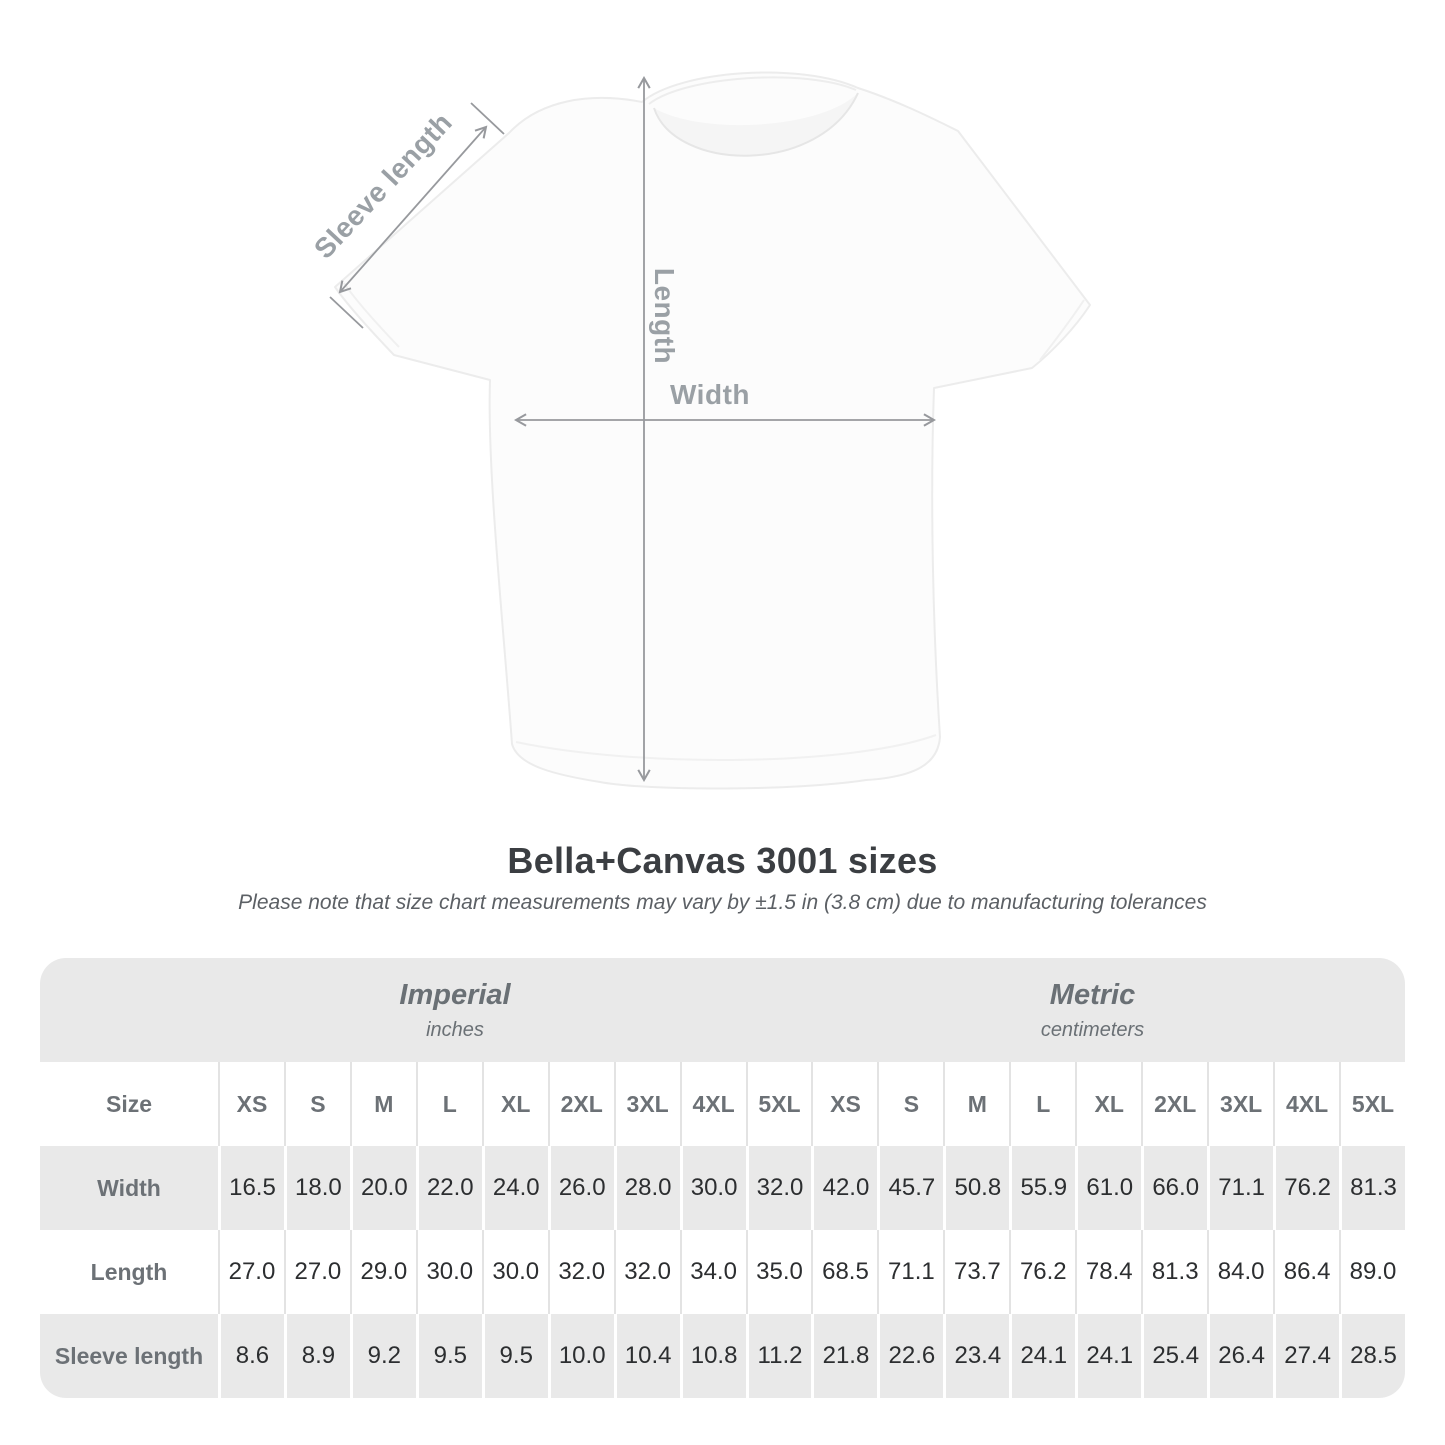 This screenshot has height=1445, width=1445. Describe the element at coordinates (514, 1272) in the screenshot. I see `length-imperial-xl: 30.0` at that location.